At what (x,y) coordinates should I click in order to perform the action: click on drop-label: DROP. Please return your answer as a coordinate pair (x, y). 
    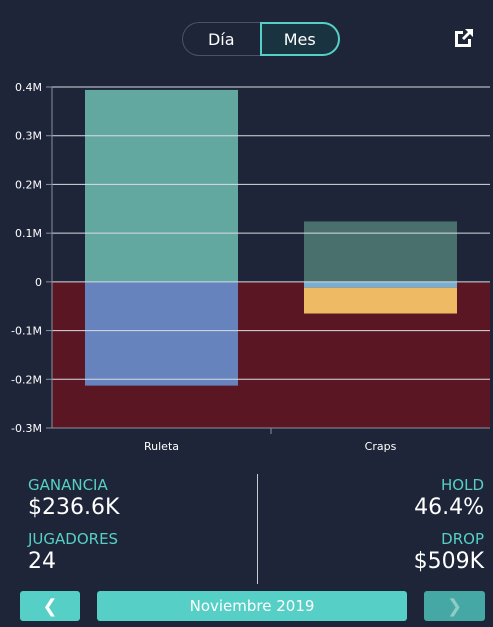
    Looking at the image, I should click on (462, 539).